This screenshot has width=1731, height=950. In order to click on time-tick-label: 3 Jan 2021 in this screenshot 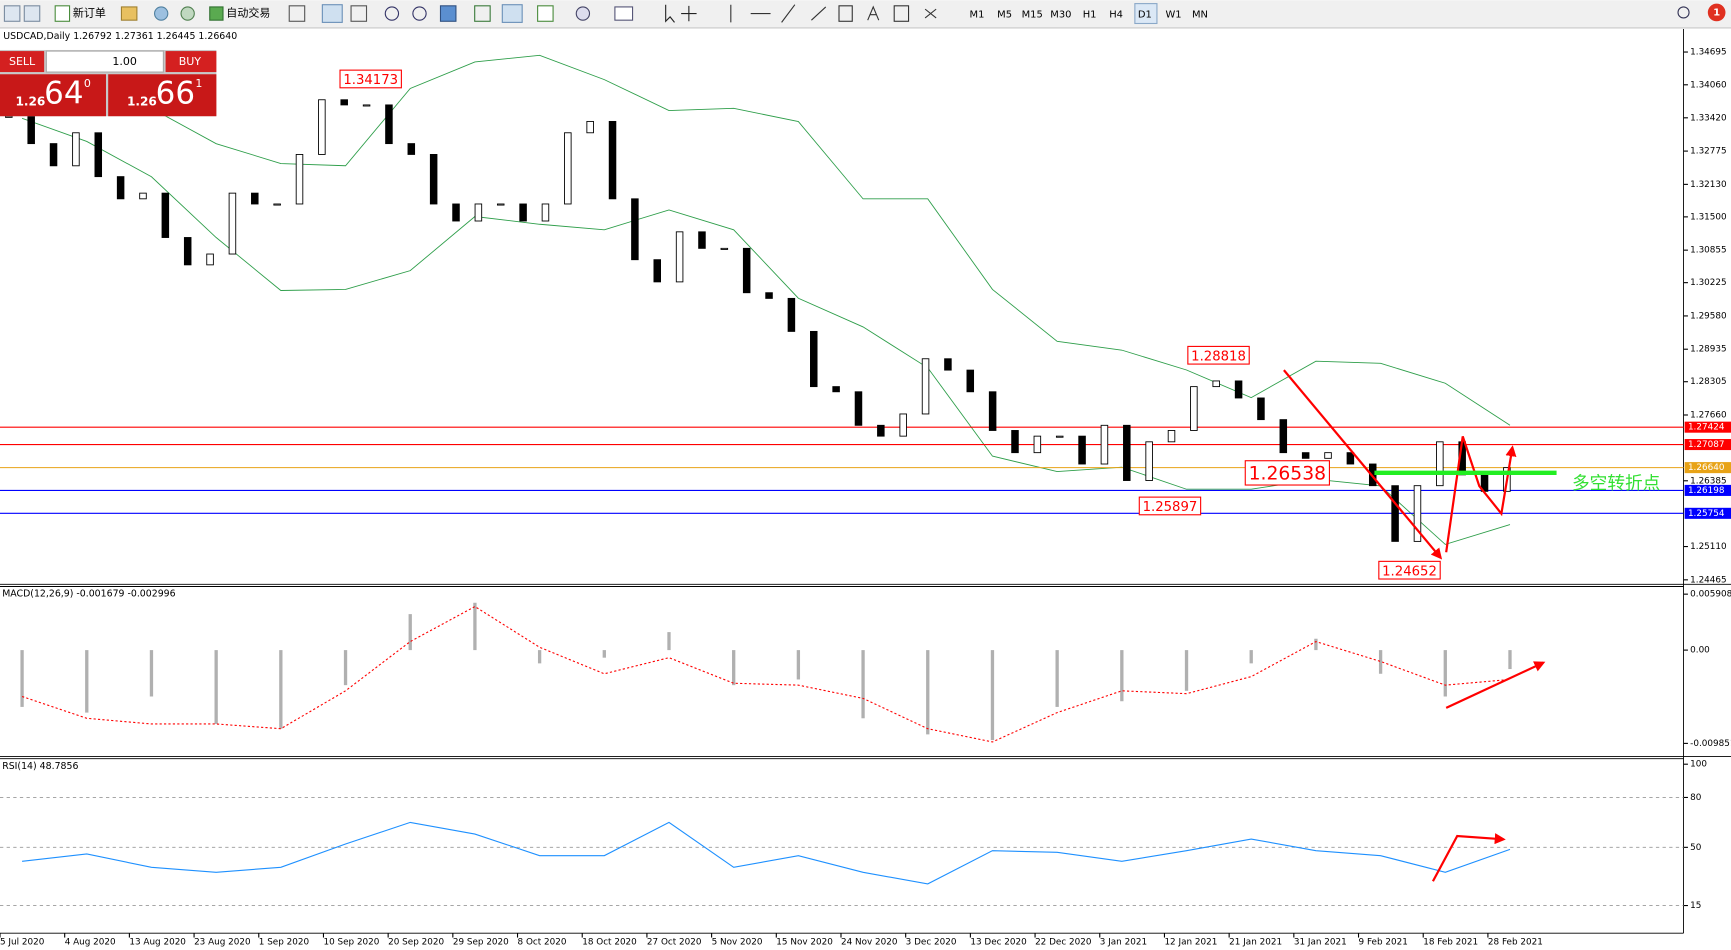, I will do `click(1123, 942)`.